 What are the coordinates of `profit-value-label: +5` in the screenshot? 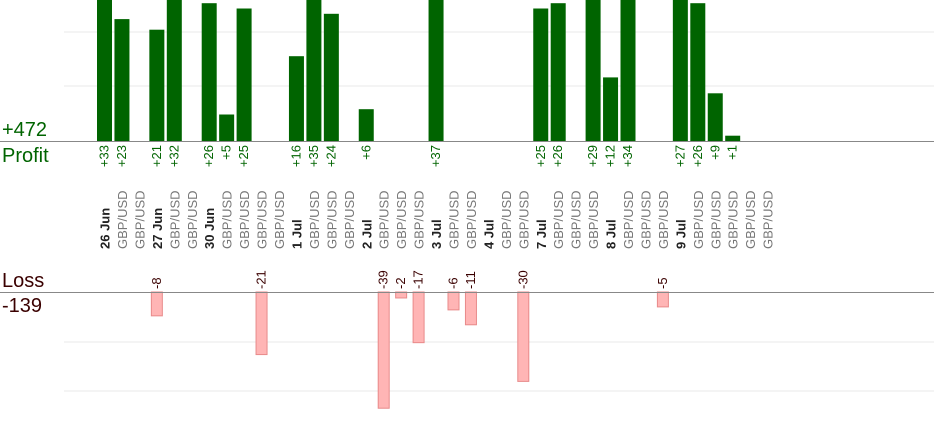 It's located at (226, 152).